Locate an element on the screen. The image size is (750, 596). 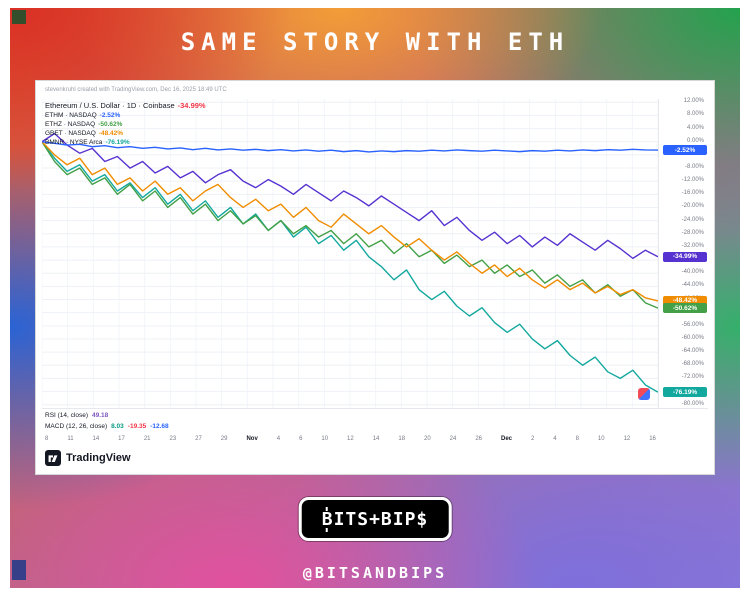
corner-accent-top-left is located at coordinates (19, 17).